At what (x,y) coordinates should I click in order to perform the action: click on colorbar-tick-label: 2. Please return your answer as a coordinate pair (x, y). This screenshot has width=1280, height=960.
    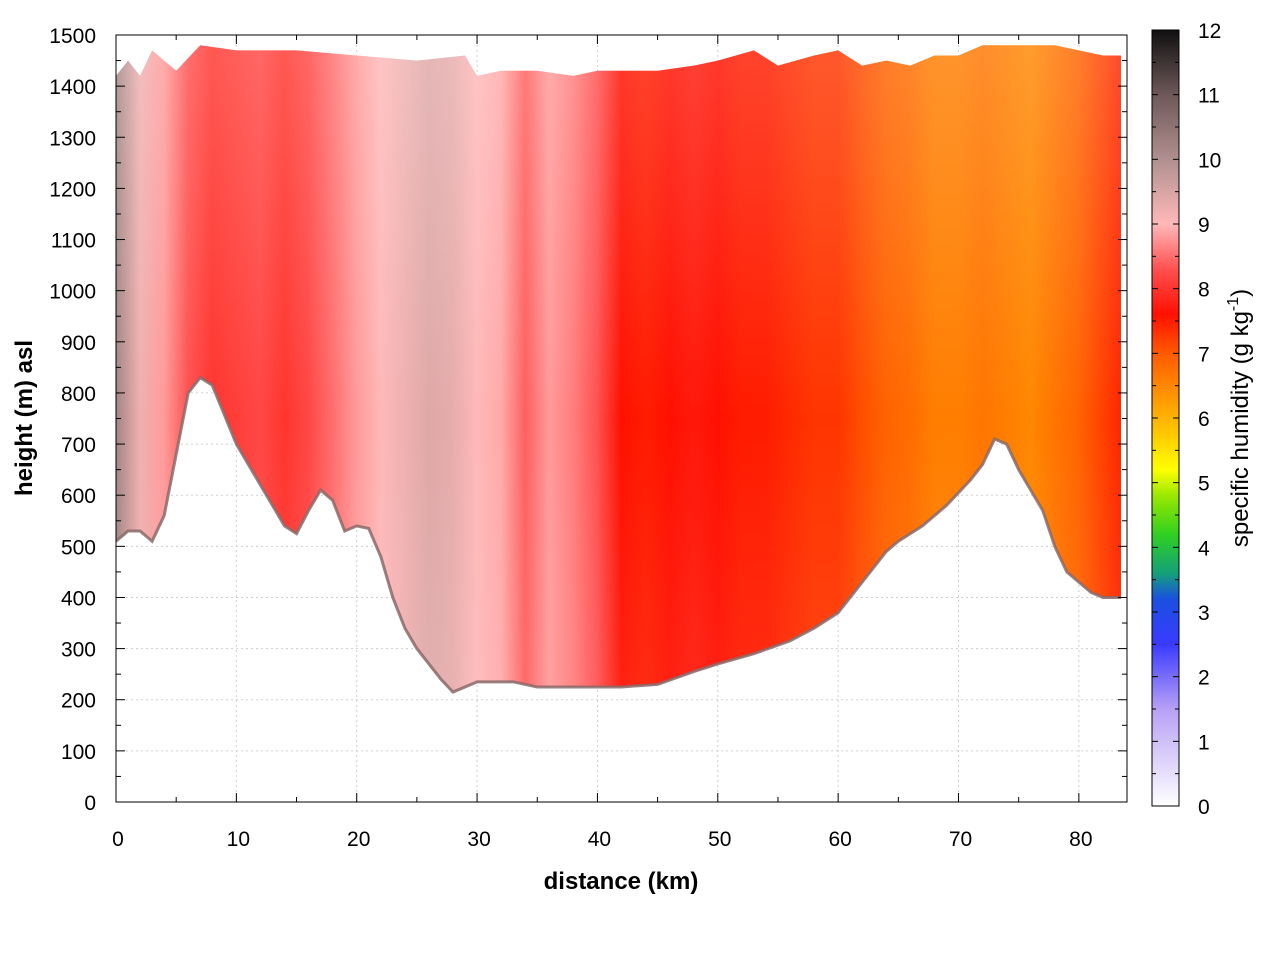
    Looking at the image, I should click on (1204, 678).